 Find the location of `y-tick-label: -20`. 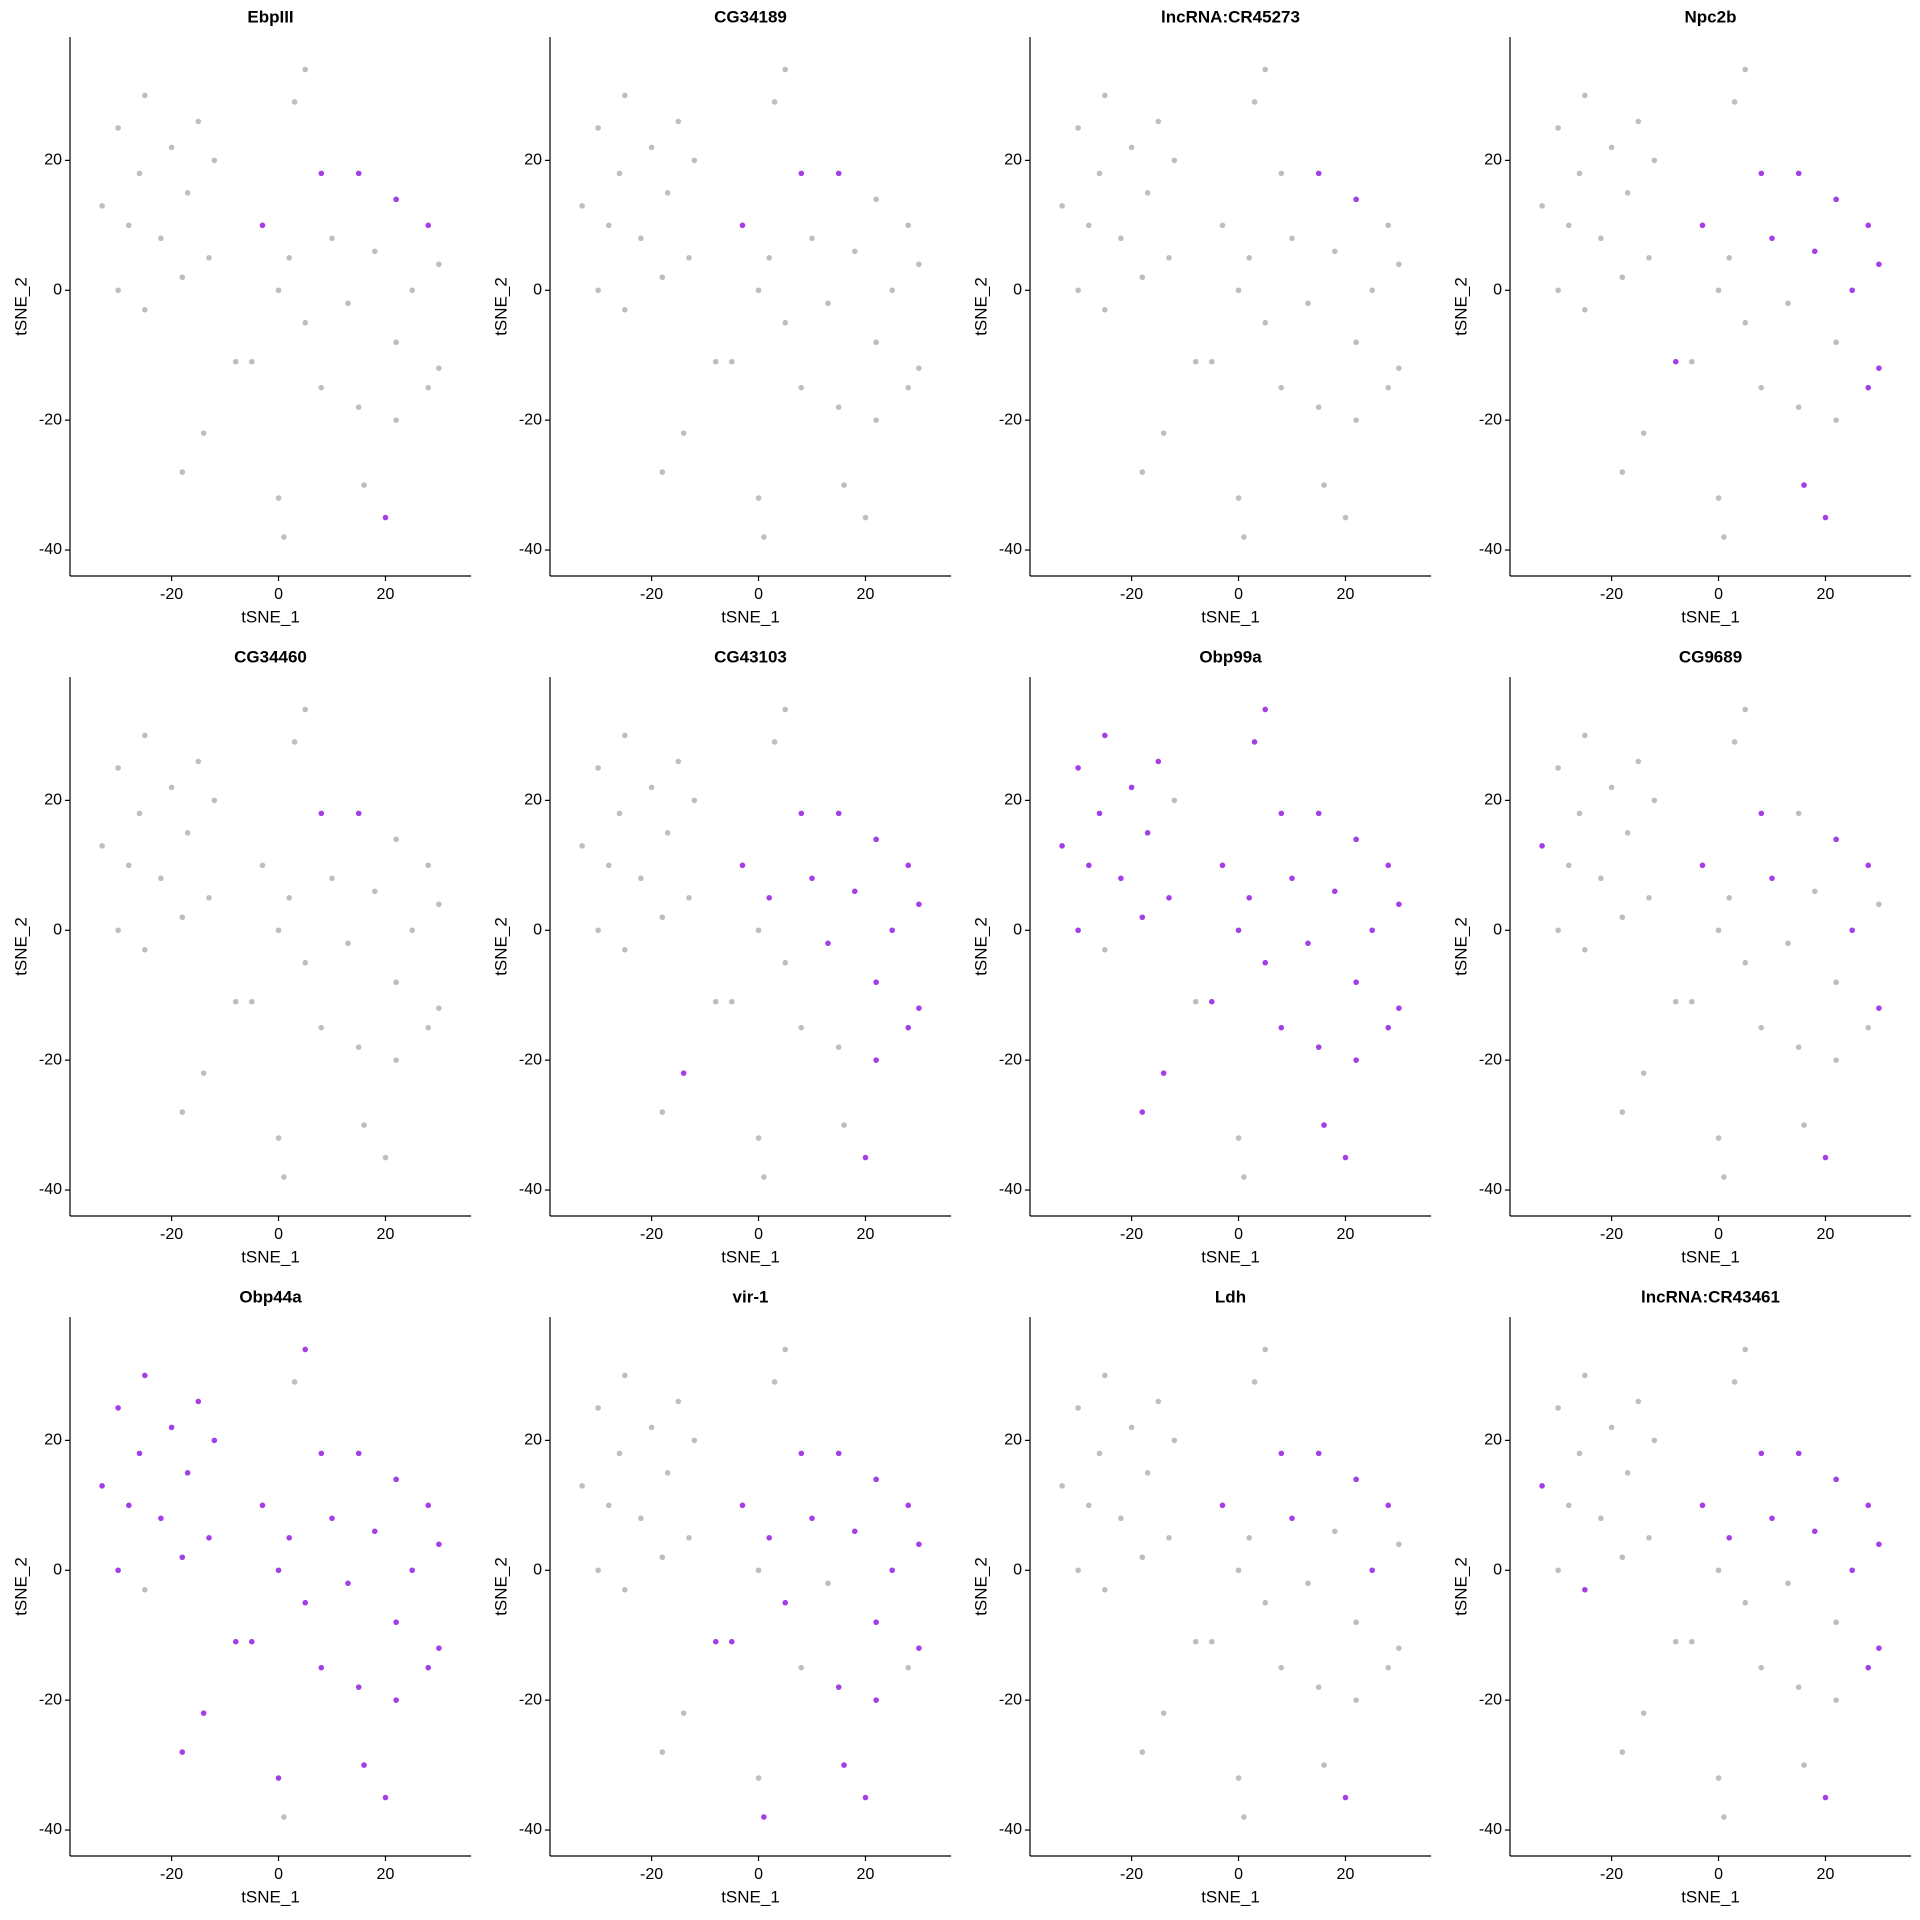

y-tick-label: -20 is located at coordinates (50, 1699).